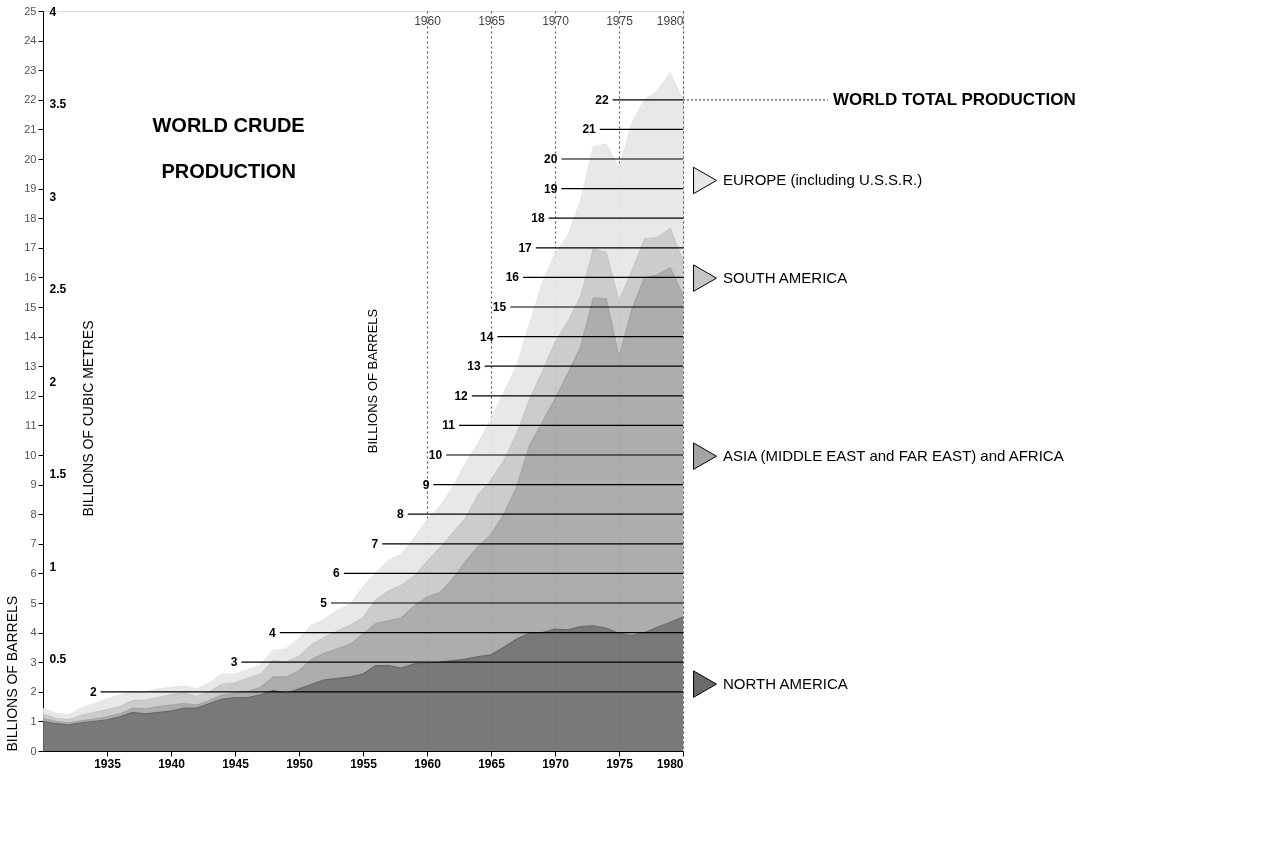 The image size is (1262, 867). What do you see at coordinates (30, 247) in the screenshot?
I see `y-tick-label: 17` at bounding box center [30, 247].